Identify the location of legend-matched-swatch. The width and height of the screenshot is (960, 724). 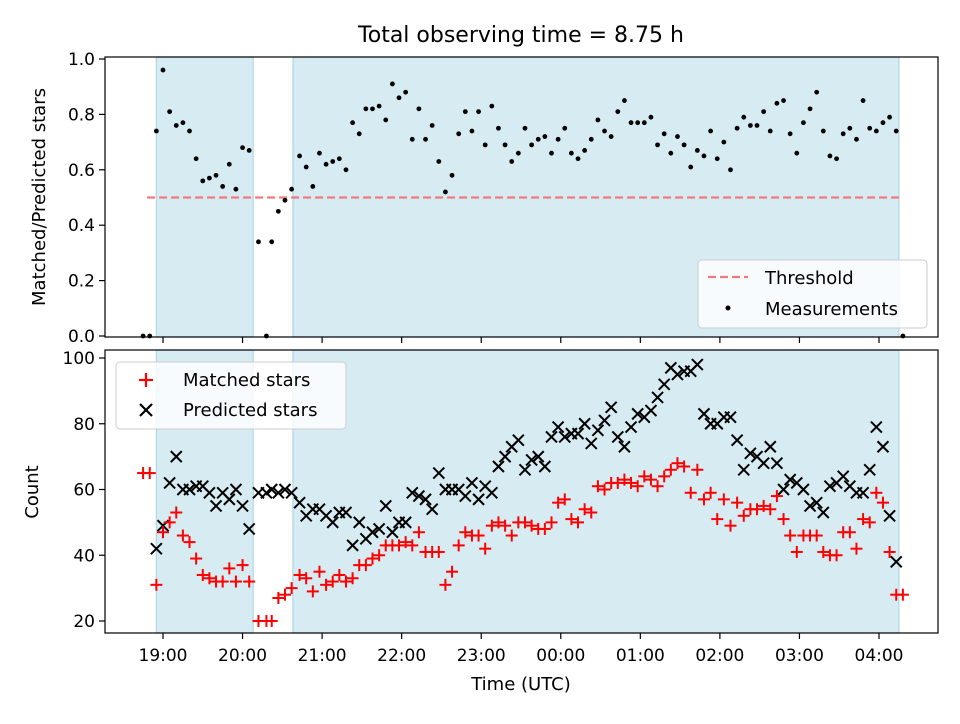
(146, 380).